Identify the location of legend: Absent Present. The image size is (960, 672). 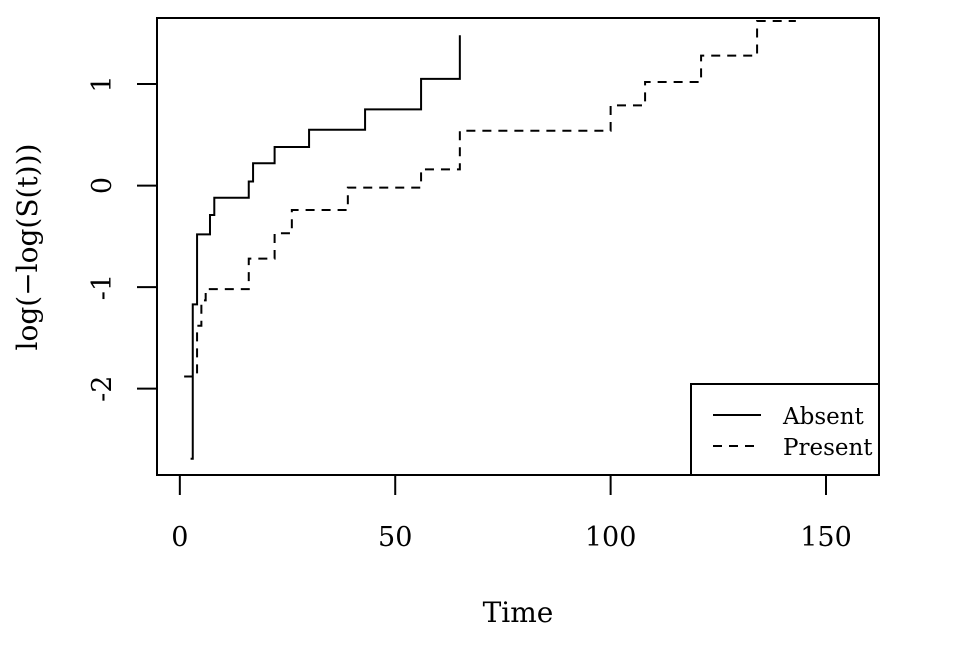
(785, 429).